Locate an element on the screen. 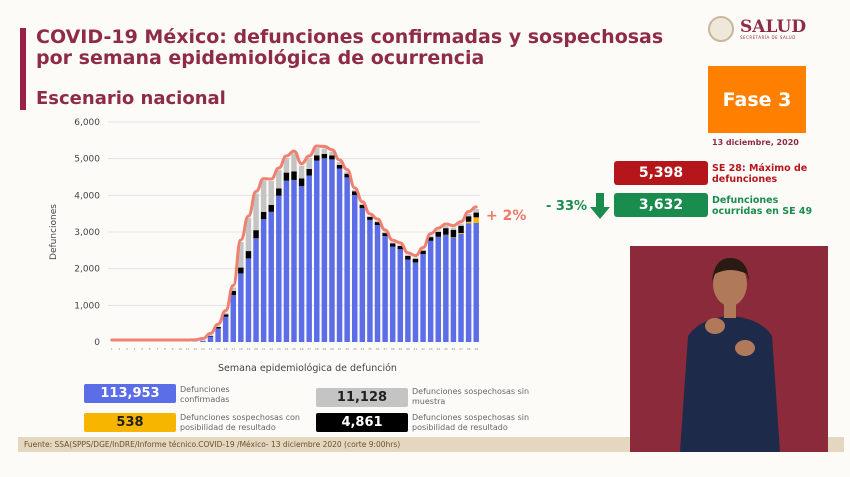 This screenshot has height=477, width=850. y-tick-label: 4,000 is located at coordinates (87, 196).